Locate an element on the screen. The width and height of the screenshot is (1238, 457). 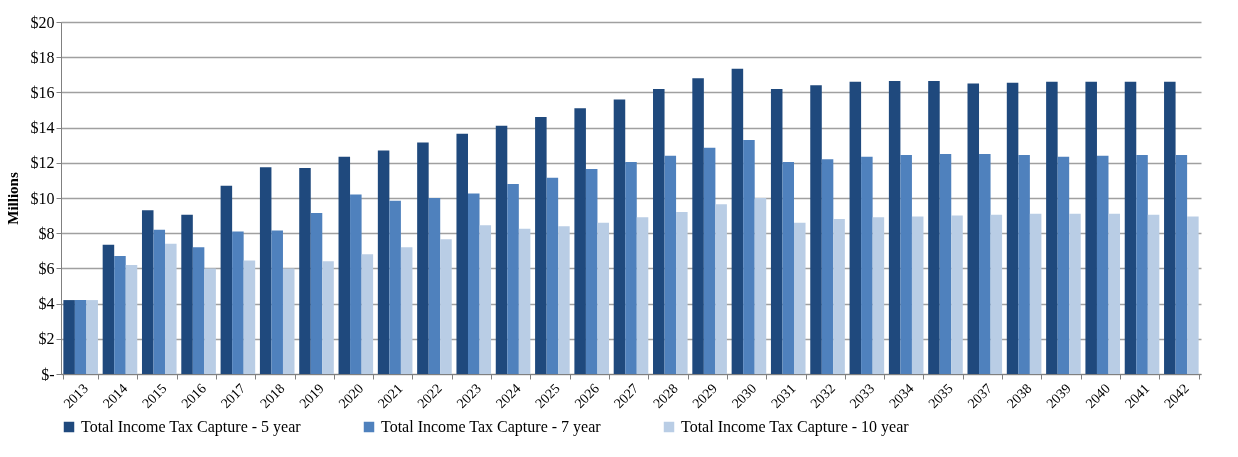
y-tick-label: $- is located at coordinates (48, 374).